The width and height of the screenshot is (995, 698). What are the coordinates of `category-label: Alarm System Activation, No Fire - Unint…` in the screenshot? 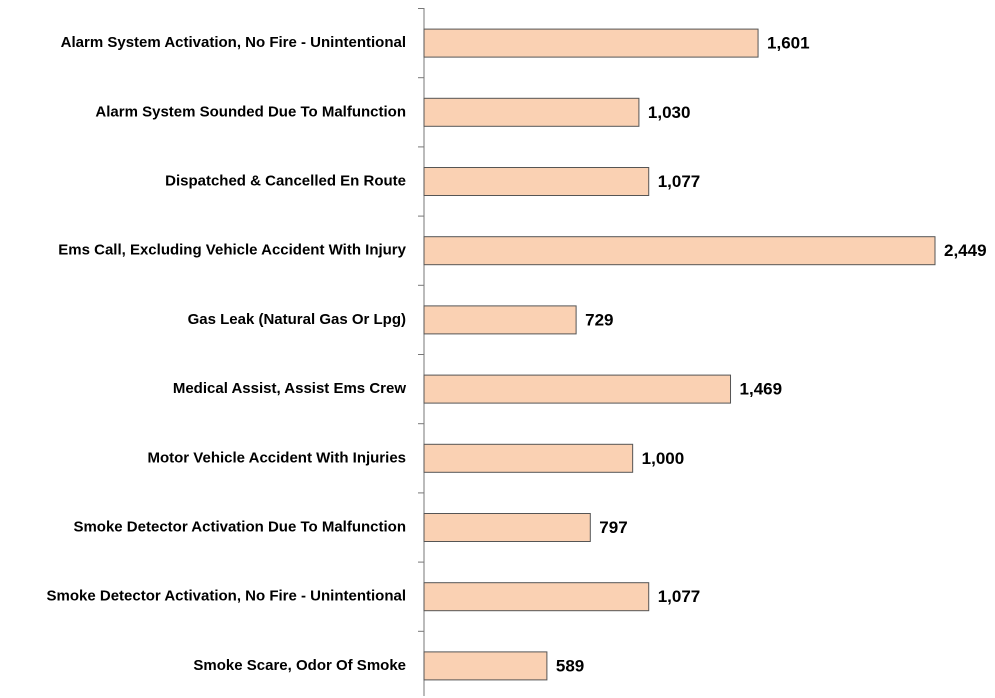 It's located at (233, 42).